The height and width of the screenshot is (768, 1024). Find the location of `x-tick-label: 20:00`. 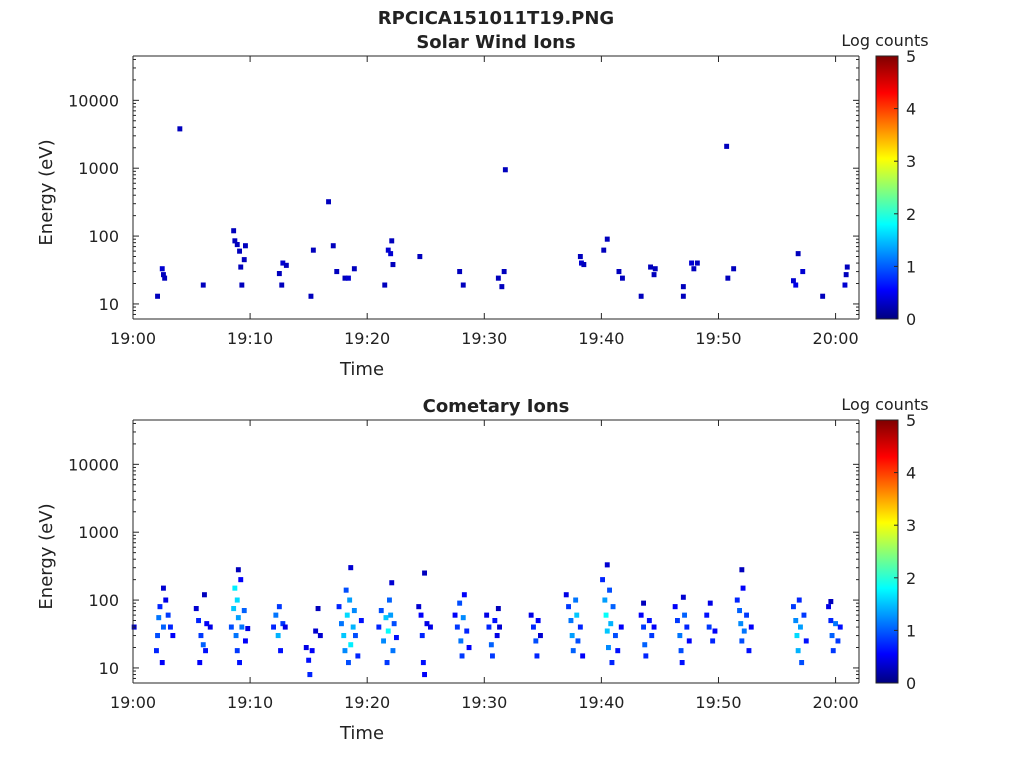

x-tick-label: 20:00 is located at coordinates (836, 338).